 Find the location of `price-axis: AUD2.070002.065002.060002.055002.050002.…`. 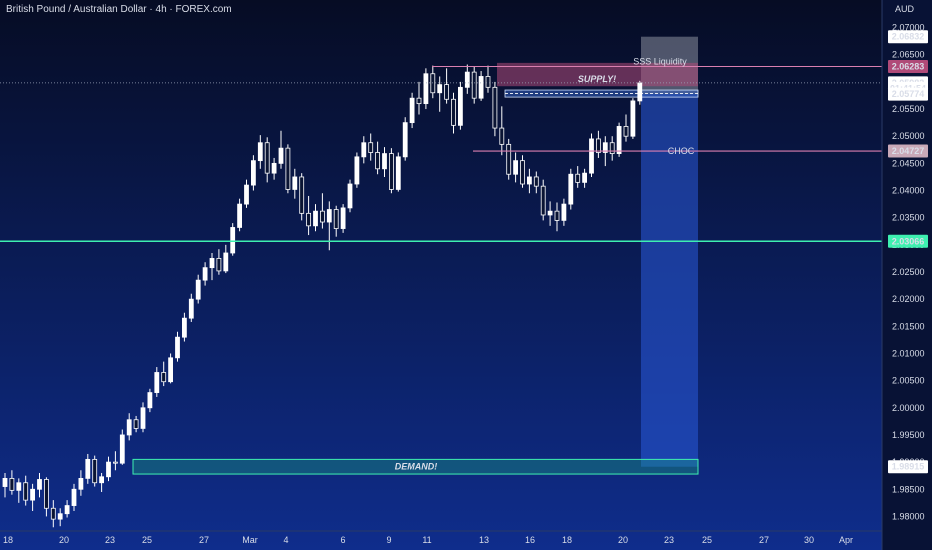

price-axis: AUD2.070002.065002.060002.055002.050002.… is located at coordinates (906, 275).